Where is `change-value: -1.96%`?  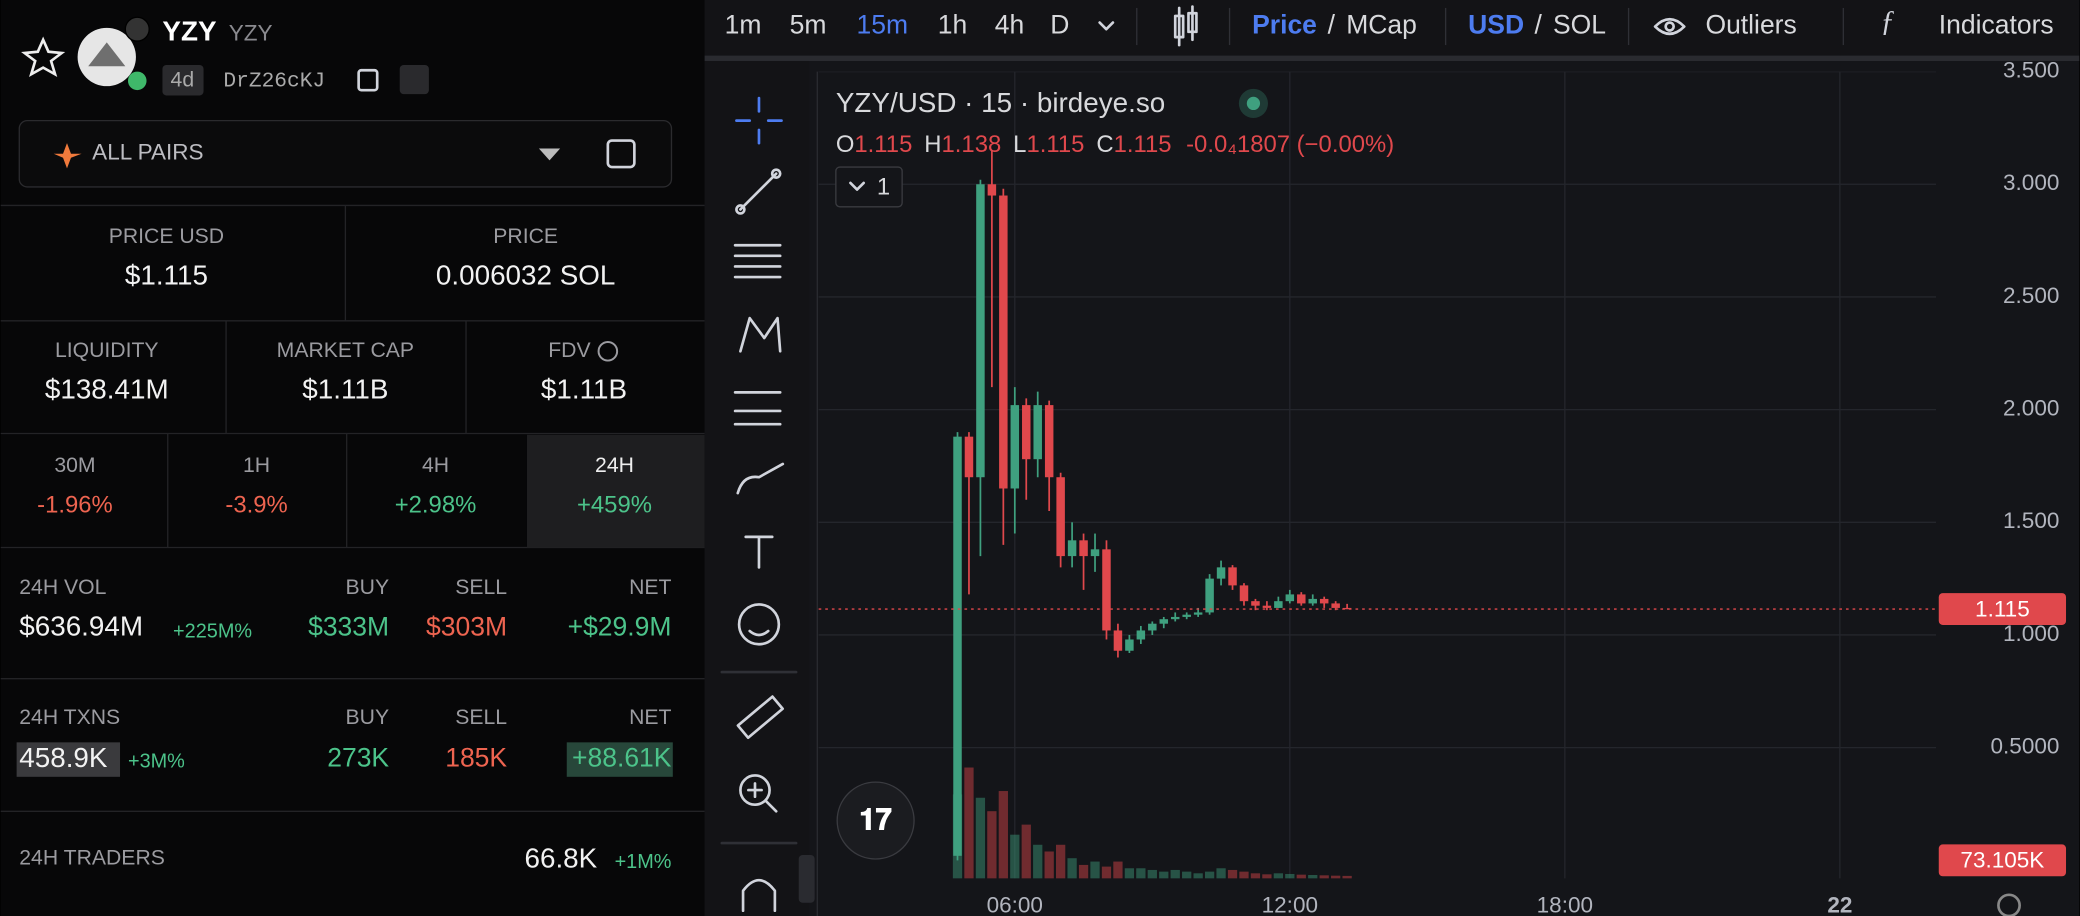
change-value: -1.96% is located at coordinates (75, 505).